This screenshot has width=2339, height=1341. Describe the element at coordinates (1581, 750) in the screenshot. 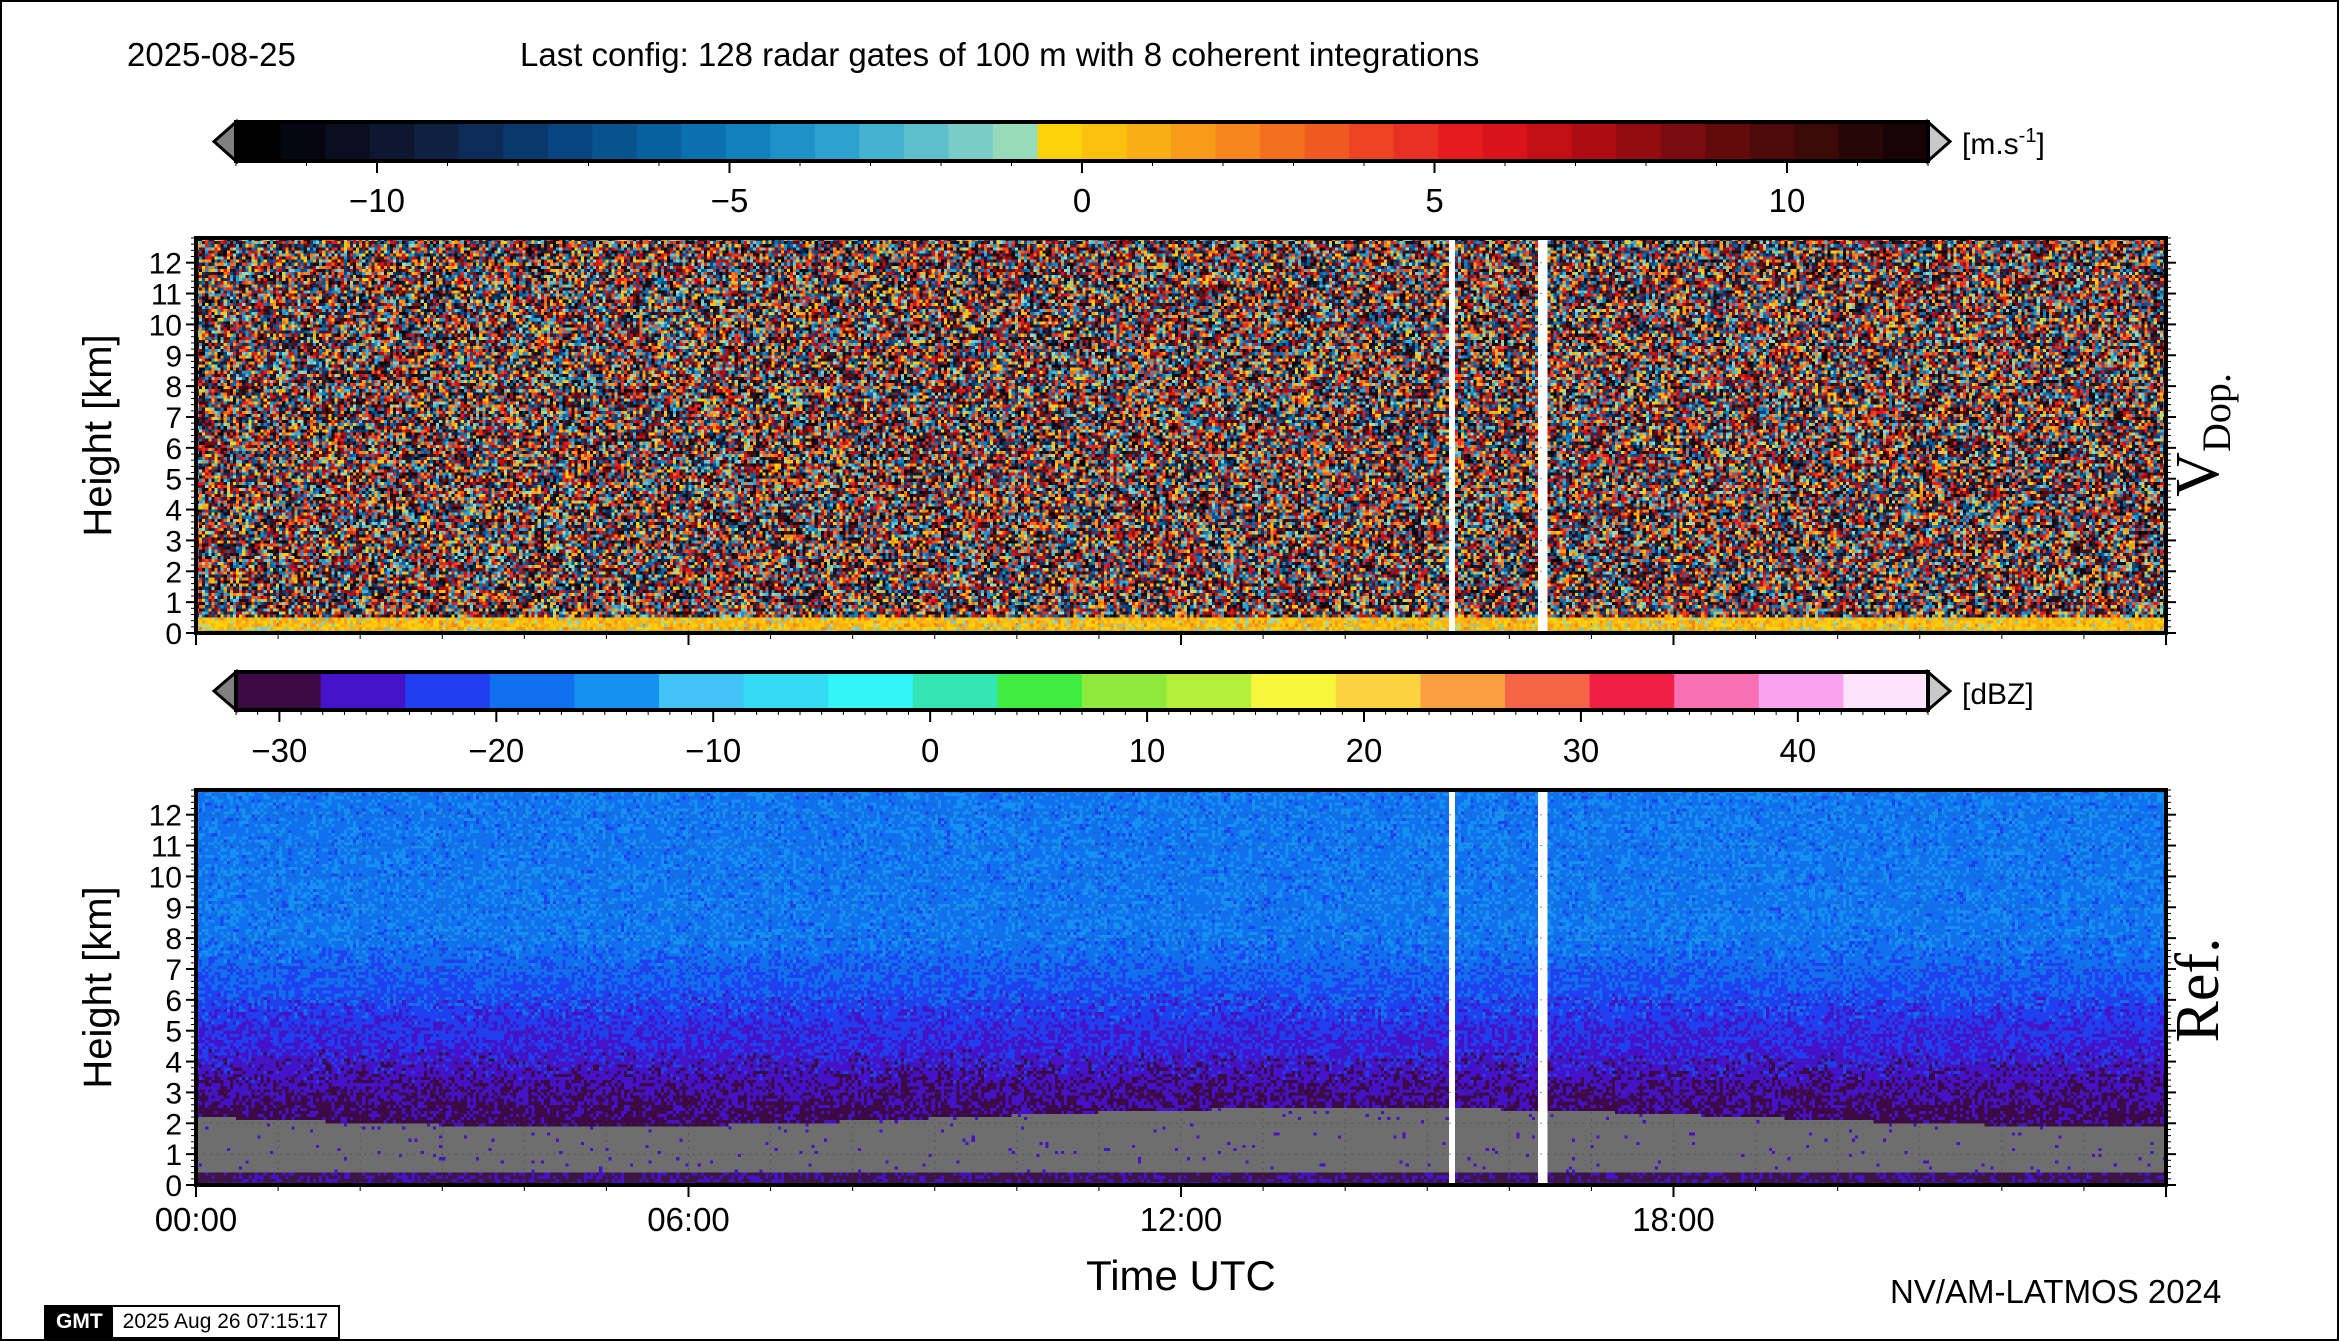

I see `colorbar-tick-label: 30` at that location.